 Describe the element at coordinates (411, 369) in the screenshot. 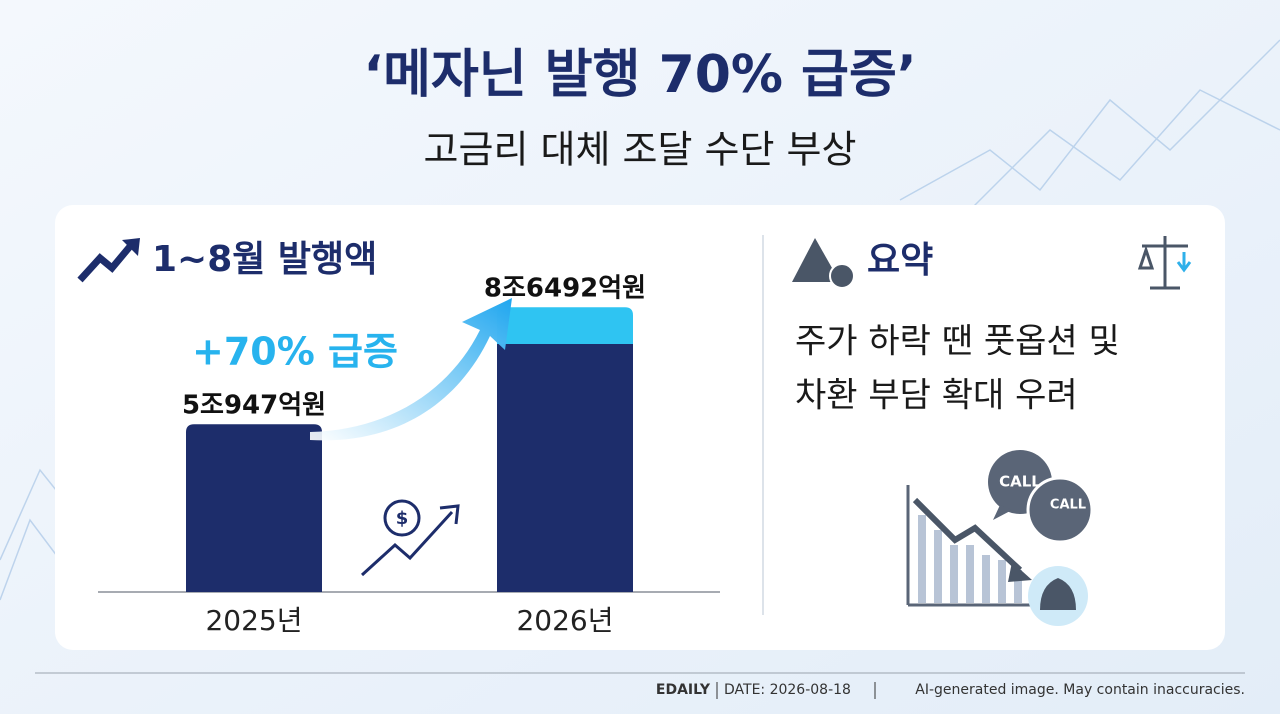

I see `growth-arrow` at that location.